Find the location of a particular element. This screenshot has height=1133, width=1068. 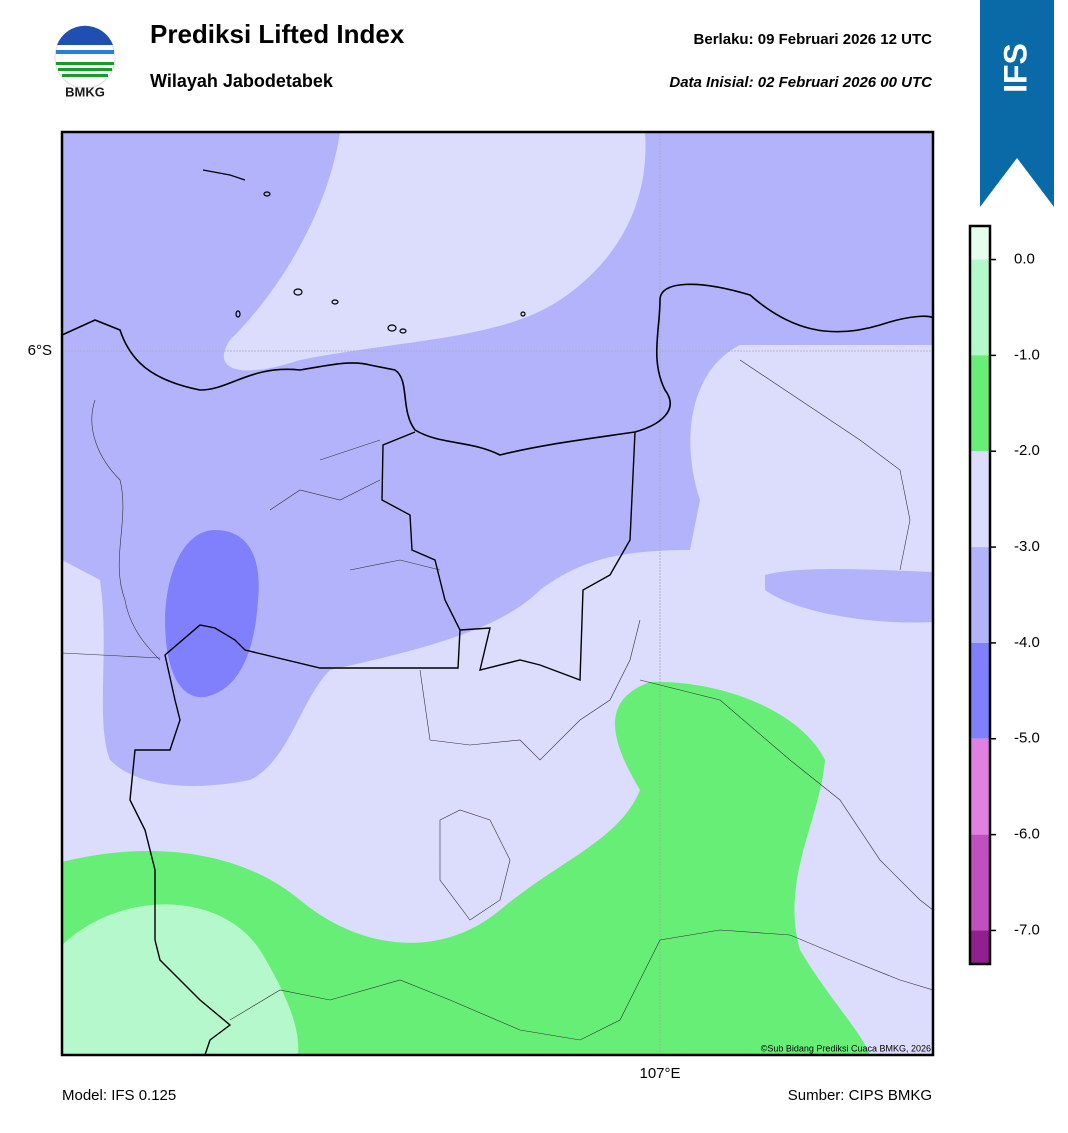

subtitle: Wilayah Jabodetabek is located at coordinates (242, 81).